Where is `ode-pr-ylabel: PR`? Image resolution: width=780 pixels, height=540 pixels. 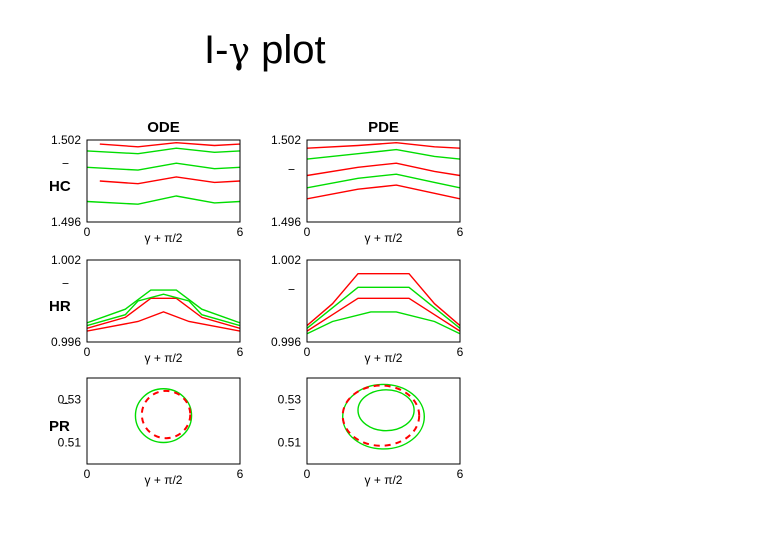 ode-pr-ylabel: PR is located at coordinates (59, 426).